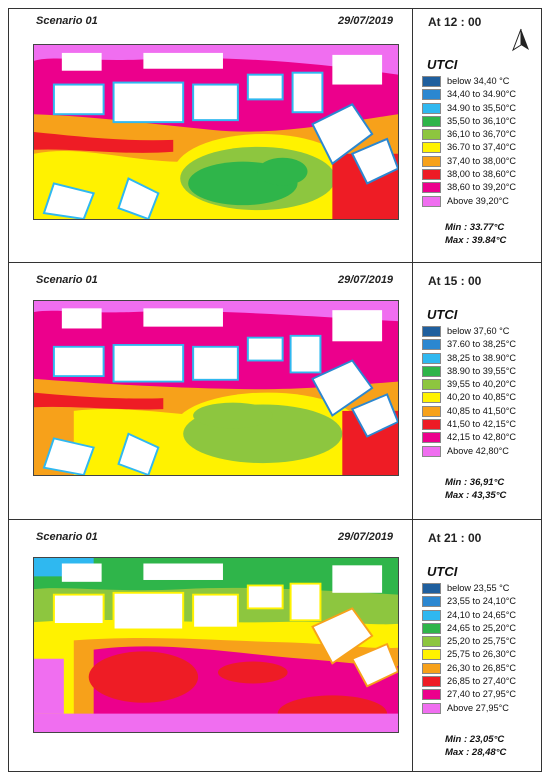 Image resolution: width=550 pixels, height=780 pixels. Describe the element at coordinates (475, 739) in the screenshot. I see `min-value: Min : 23,05°C` at that location.